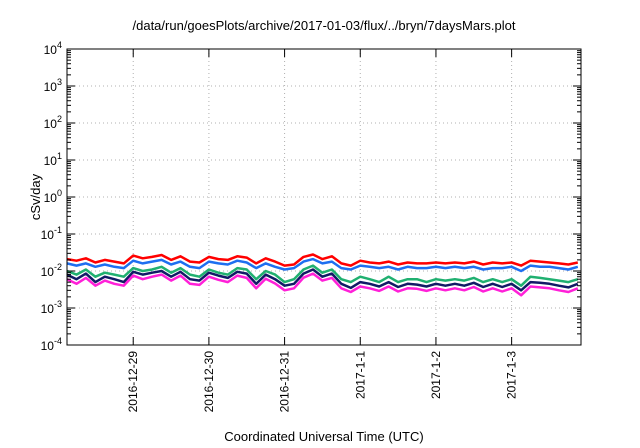 This screenshot has width=640, height=448. Describe the element at coordinates (133, 382) in the screenshot. I see `x-tick-label: 2016-12-29` at that location.